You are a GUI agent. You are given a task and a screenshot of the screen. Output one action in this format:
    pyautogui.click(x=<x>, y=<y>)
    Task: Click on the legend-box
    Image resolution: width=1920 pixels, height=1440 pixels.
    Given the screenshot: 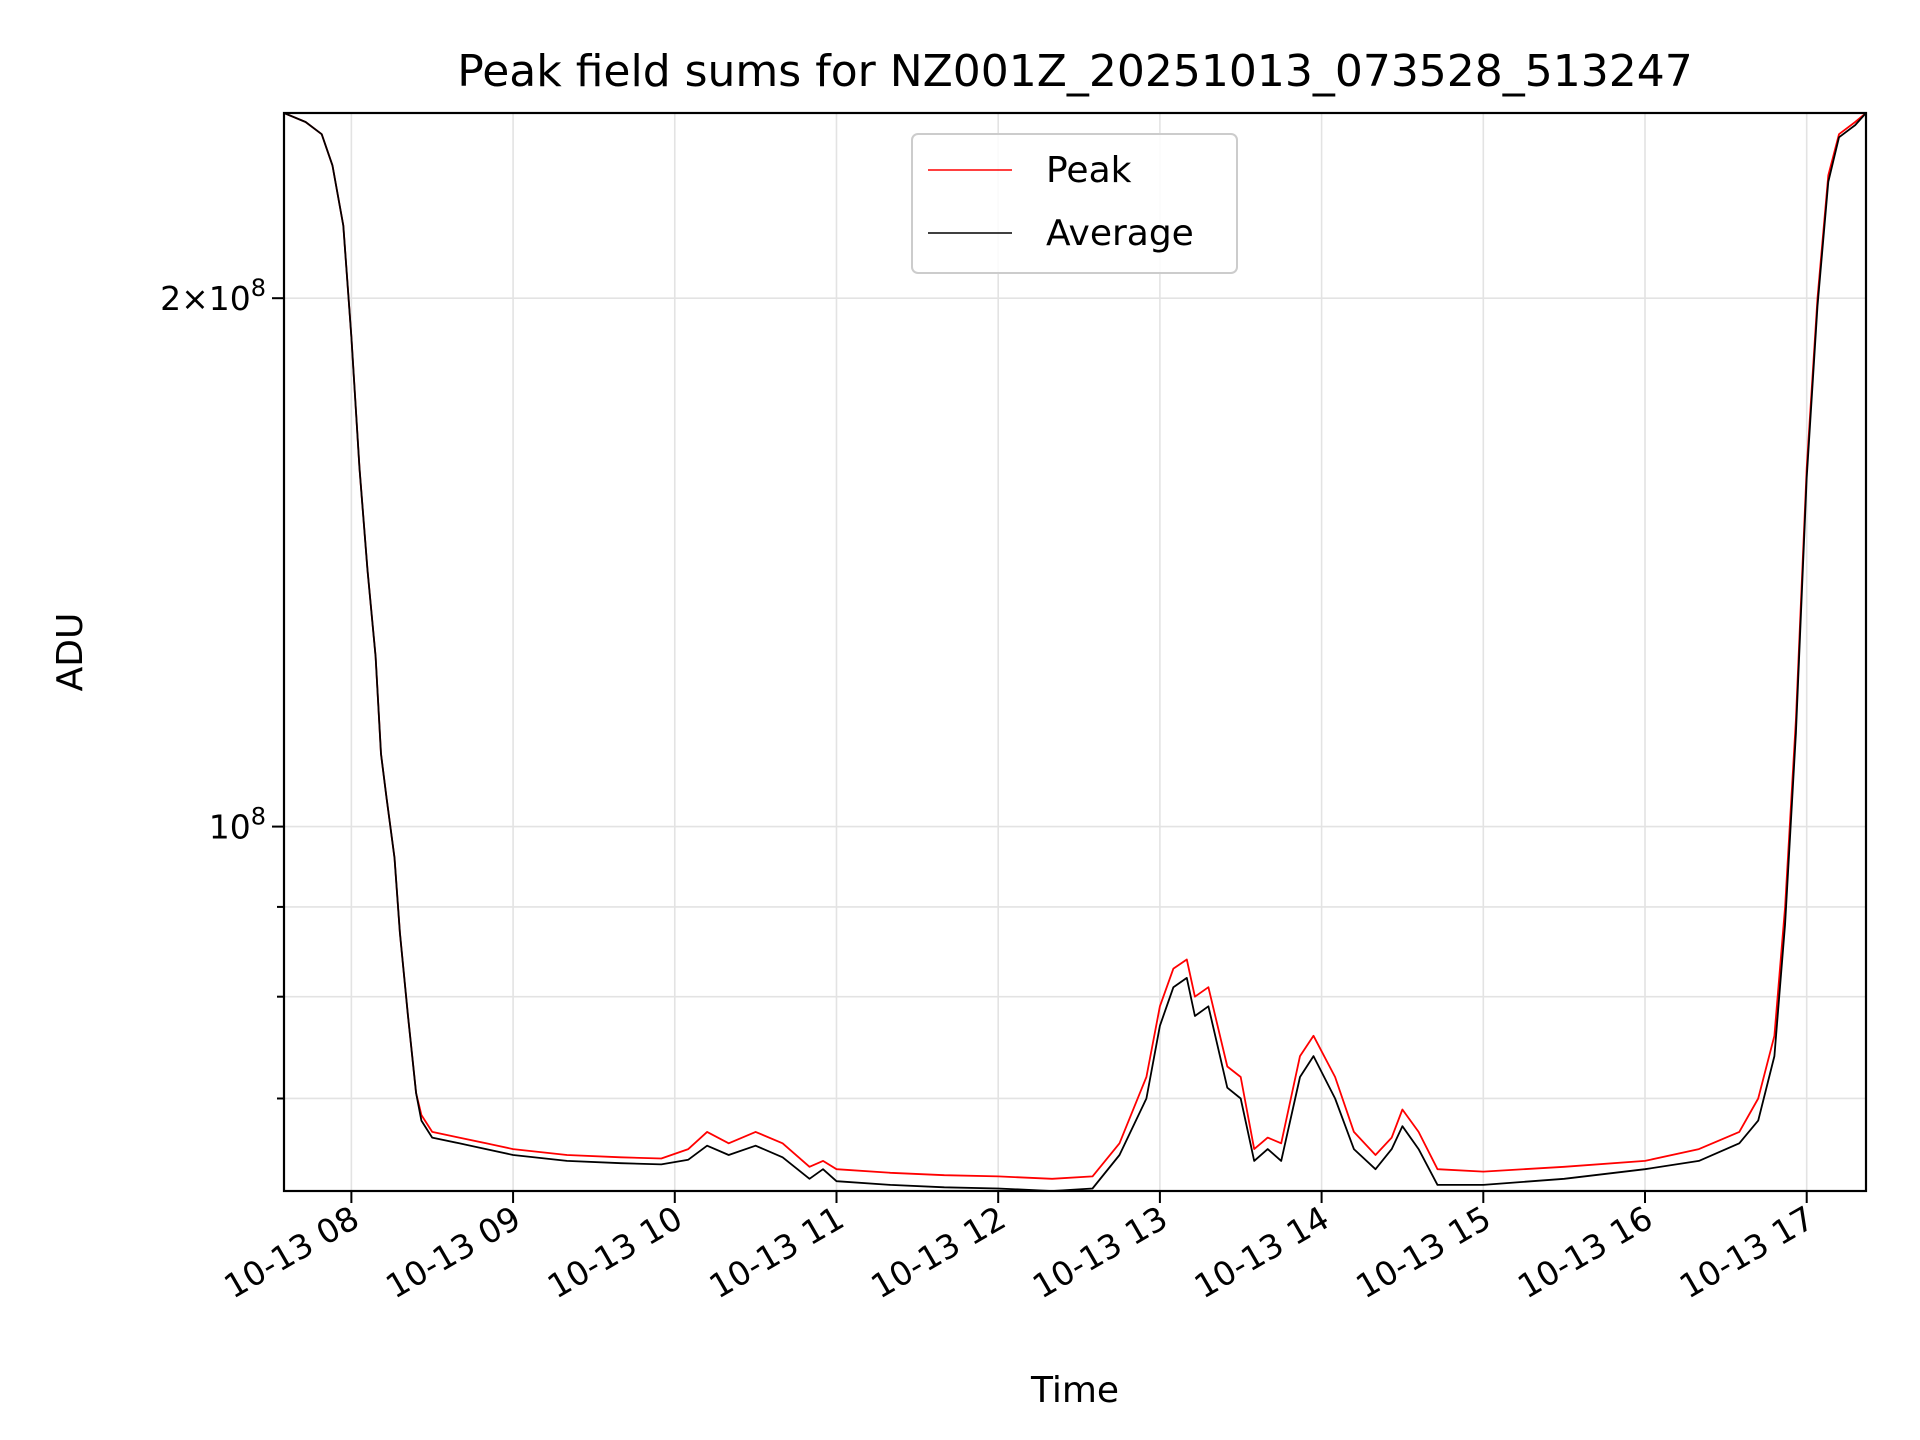 What is the action you would take?
    pyautogui.click(x=1074, y=203)
    